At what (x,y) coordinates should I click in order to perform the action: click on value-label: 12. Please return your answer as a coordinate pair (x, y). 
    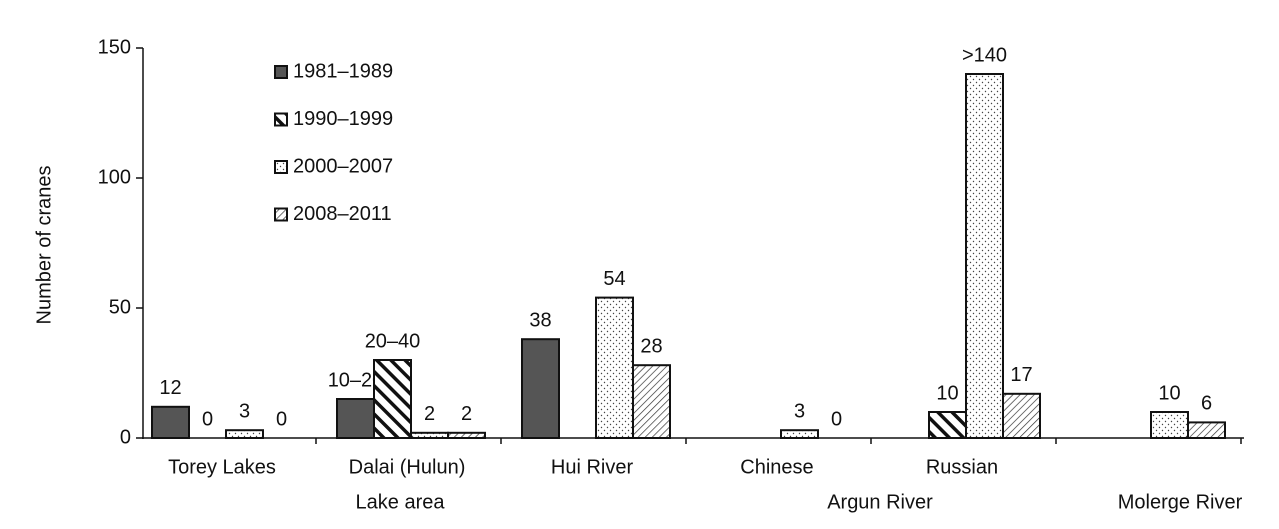
    Looking at the image, I should click on (170, 388).